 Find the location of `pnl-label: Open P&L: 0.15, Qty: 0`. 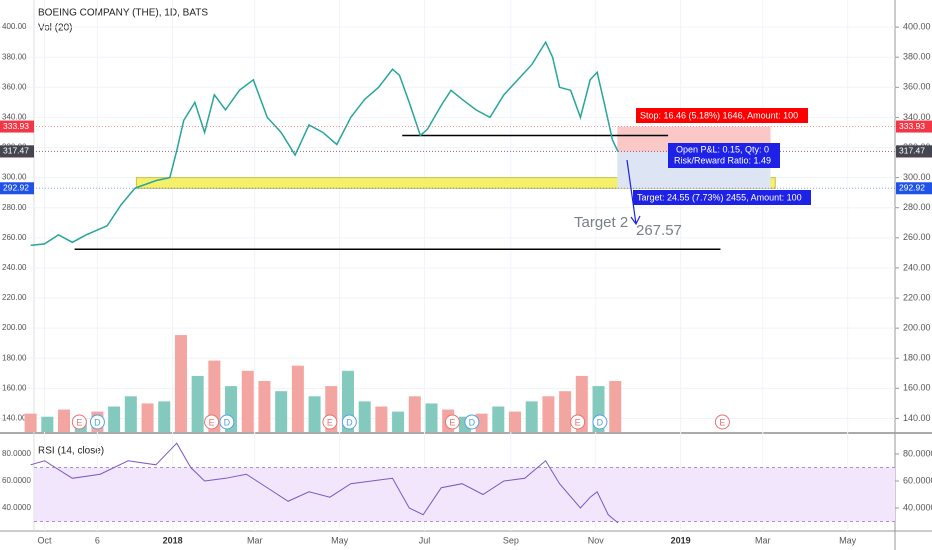

pnl-label: Open P&L: 0.15, Qty: 0 is located at coordinates (722, 149).